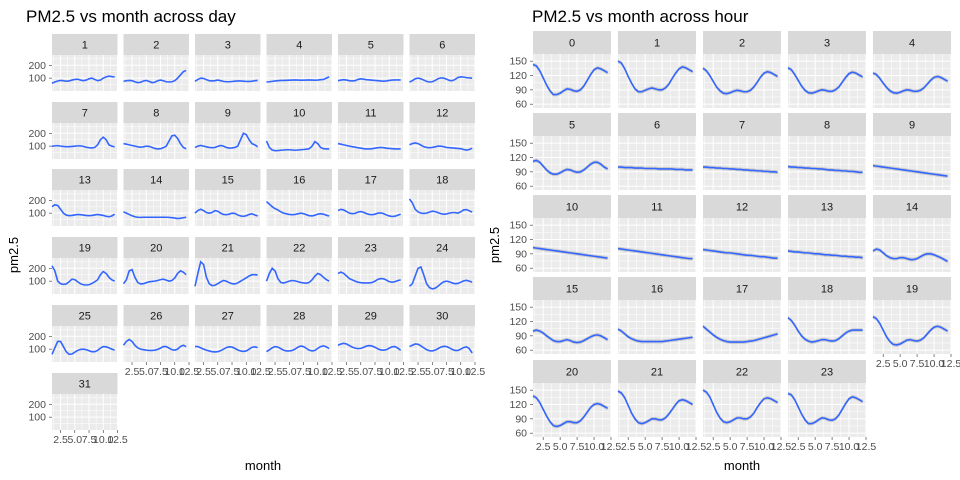 The height and width of the screenshot is (480, 960). Describe the element at coordinates (299, 114) in the screenshot. I see `facet-strip-label: 10` at that location.